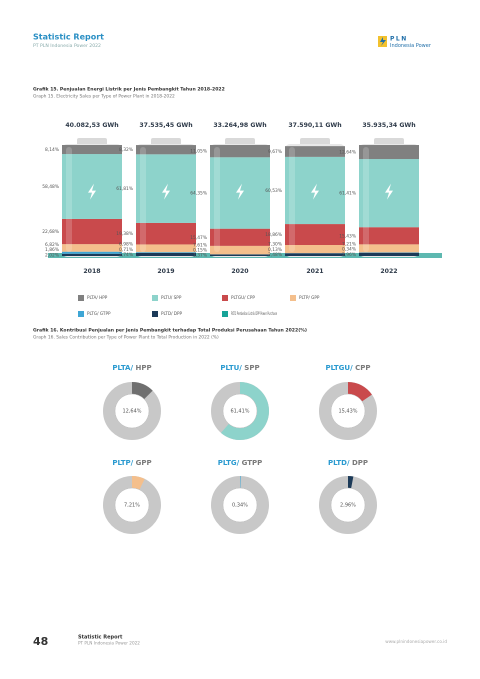  I want to click on logo-bolt, so click(383, 41).